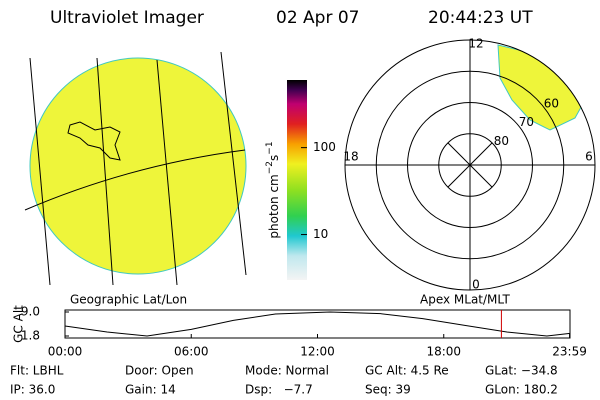  What do you see at coordinates (526, 122) in the screenshot?
I see `ring-label: 70` at bounding box center [526, 122].